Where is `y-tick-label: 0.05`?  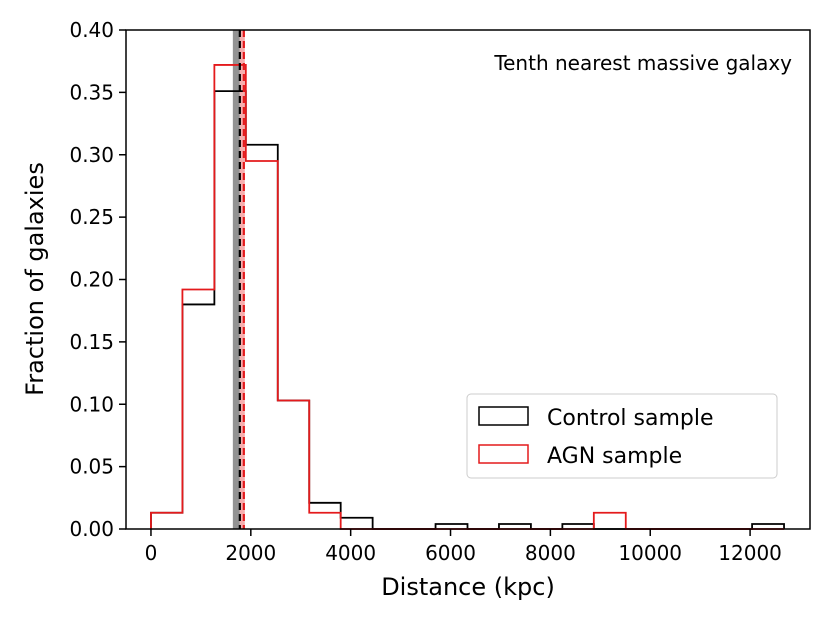
y-tick-label: 0.05 is located at coordinates (91, 467).